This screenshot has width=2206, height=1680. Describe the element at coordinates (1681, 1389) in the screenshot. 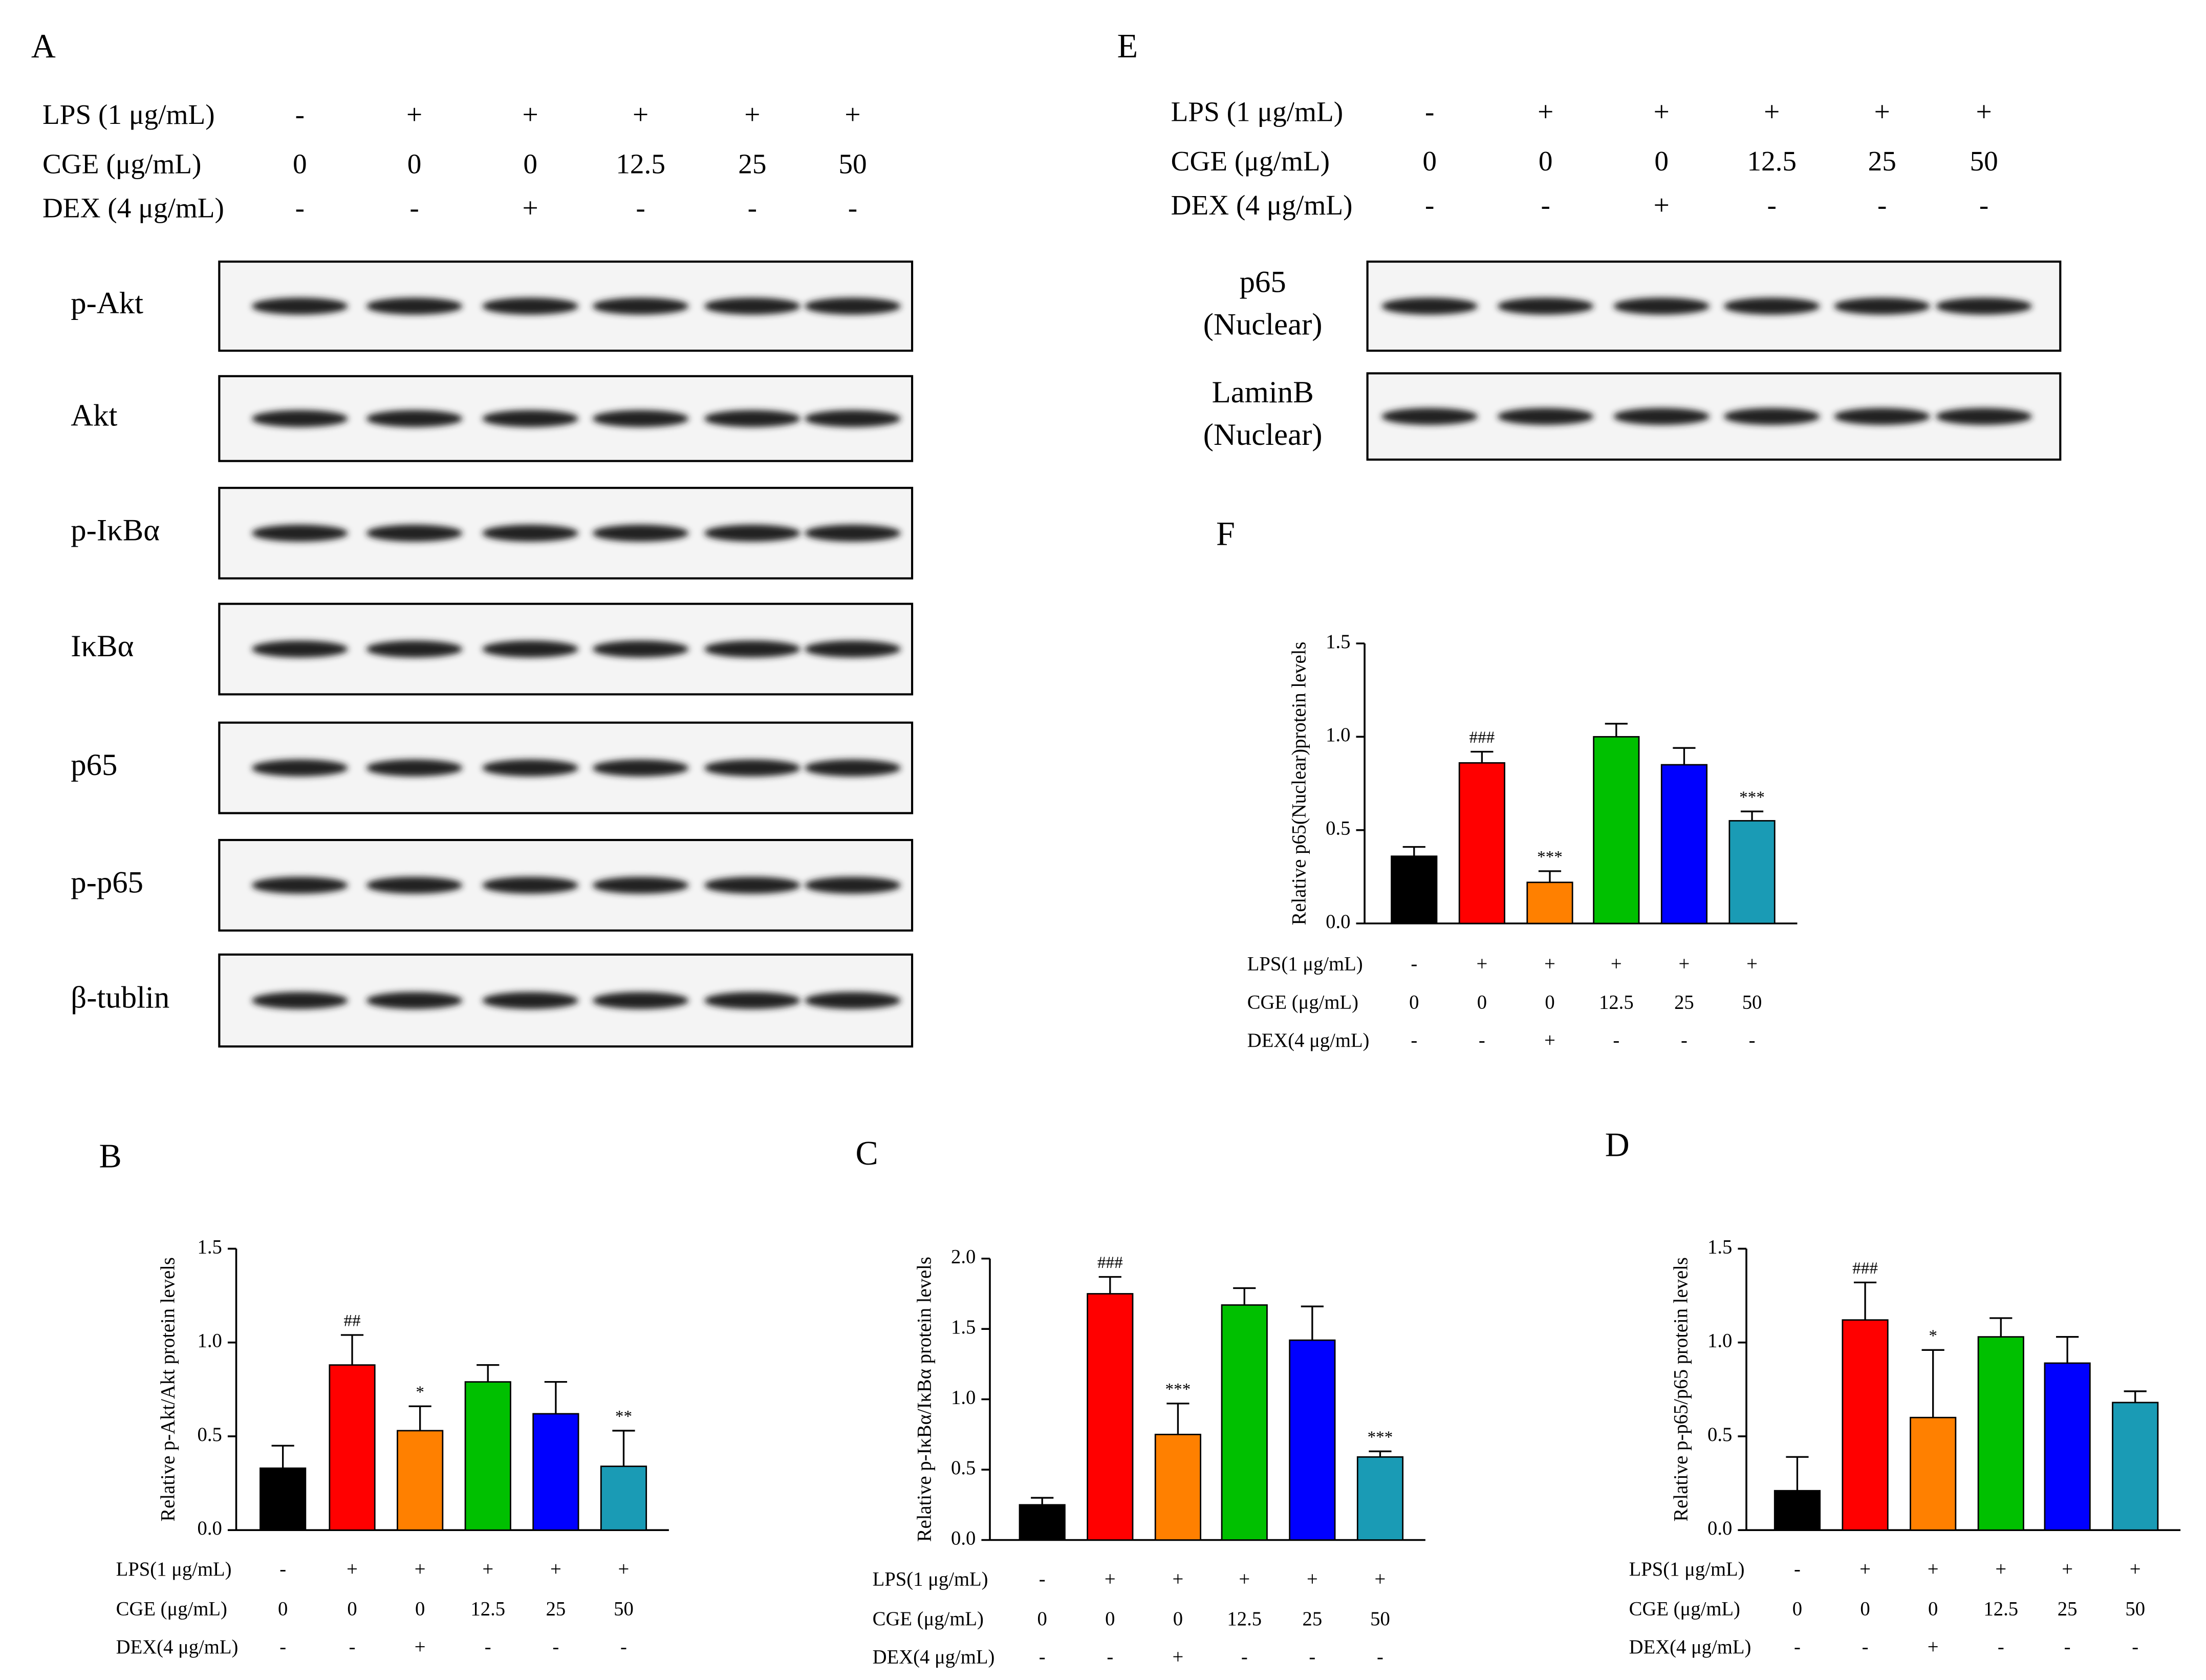

I see `y-axis-label: Relative p-p65/p65 protein levels` at that location.